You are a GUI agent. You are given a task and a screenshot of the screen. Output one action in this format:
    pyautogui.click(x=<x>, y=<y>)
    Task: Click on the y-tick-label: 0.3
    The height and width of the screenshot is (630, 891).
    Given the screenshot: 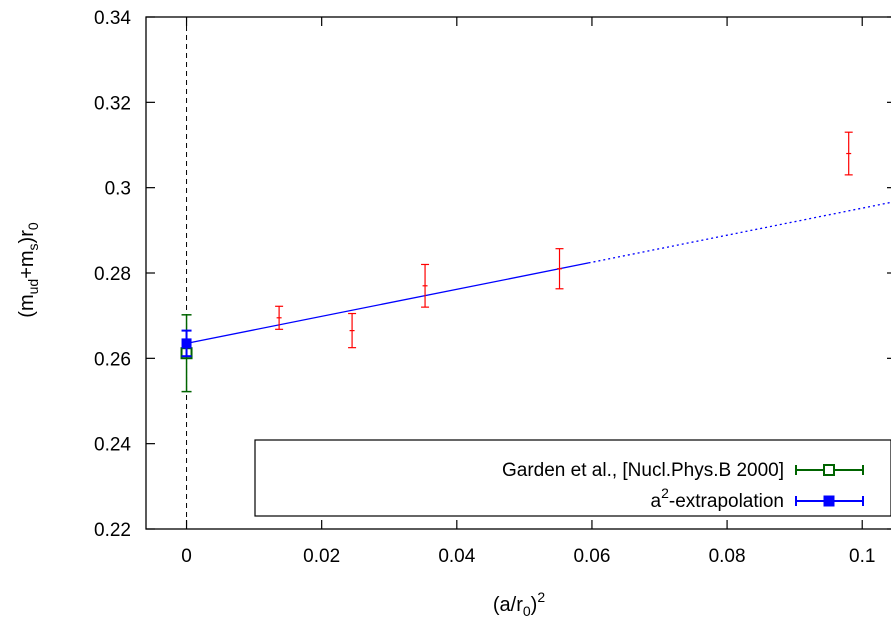 What is the action you would take?
    pyautogui.click(x=118, y=189)
    